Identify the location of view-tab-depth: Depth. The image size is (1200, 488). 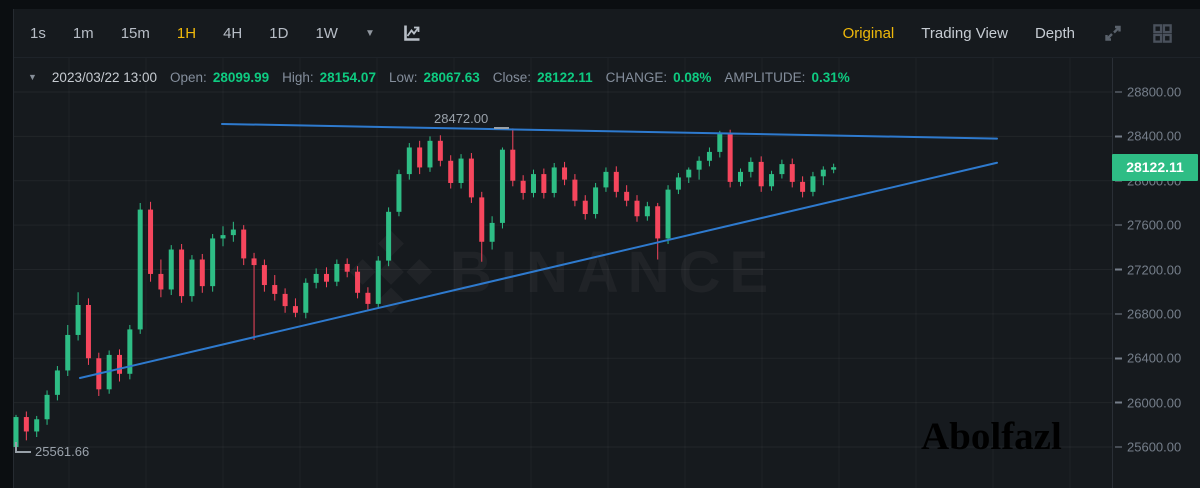
(1054, 33).